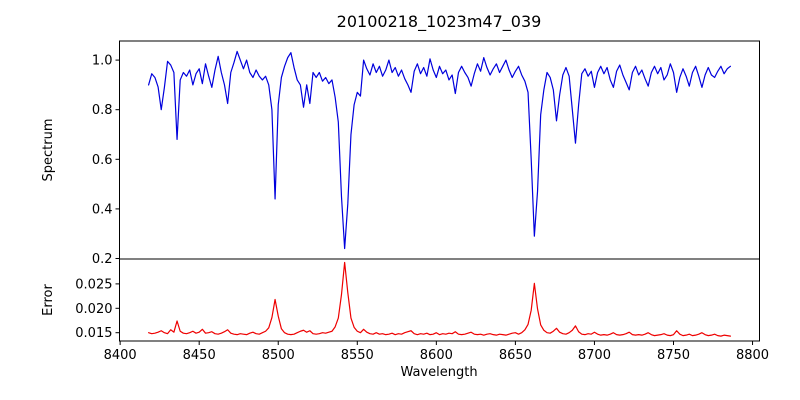  I want to click on x-tick-label: 8450, so click(199, 355).